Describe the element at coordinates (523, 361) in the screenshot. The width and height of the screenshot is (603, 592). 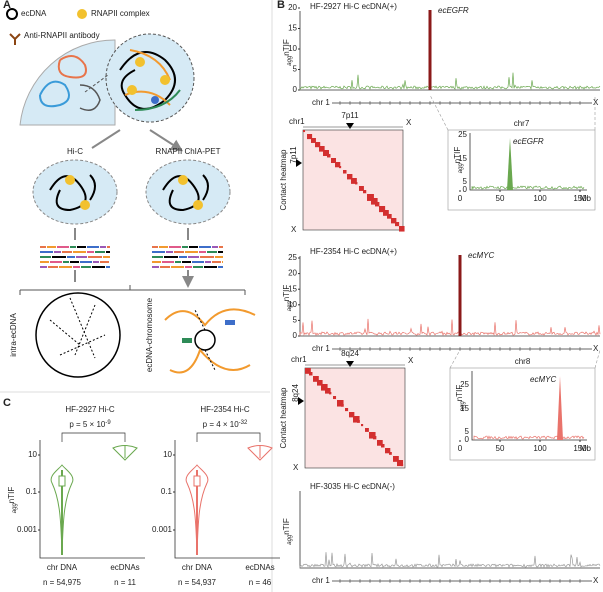
I see `zoom-chr: chr8` at that location.